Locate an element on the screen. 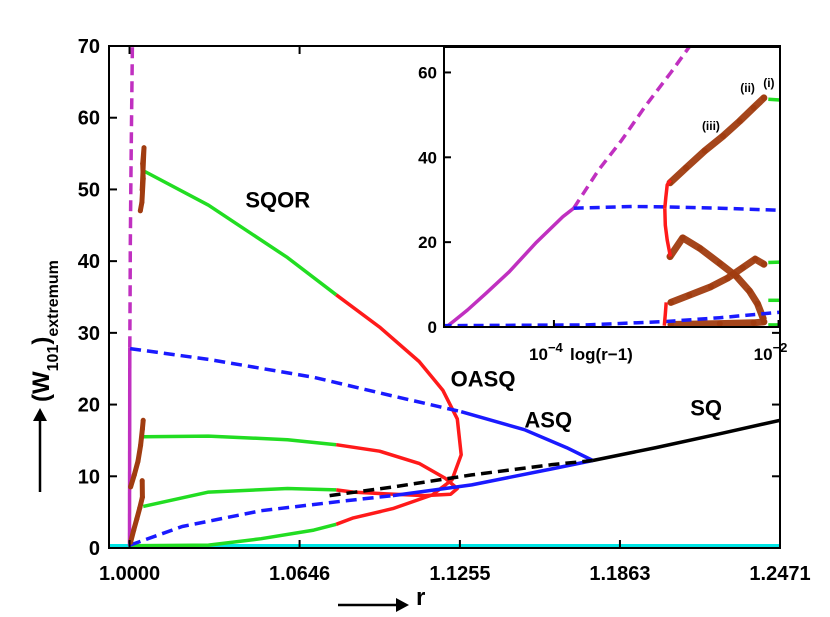 The height and width of the screenshot is (617, 830). series-upper-red is located at coordinates (399, 409).